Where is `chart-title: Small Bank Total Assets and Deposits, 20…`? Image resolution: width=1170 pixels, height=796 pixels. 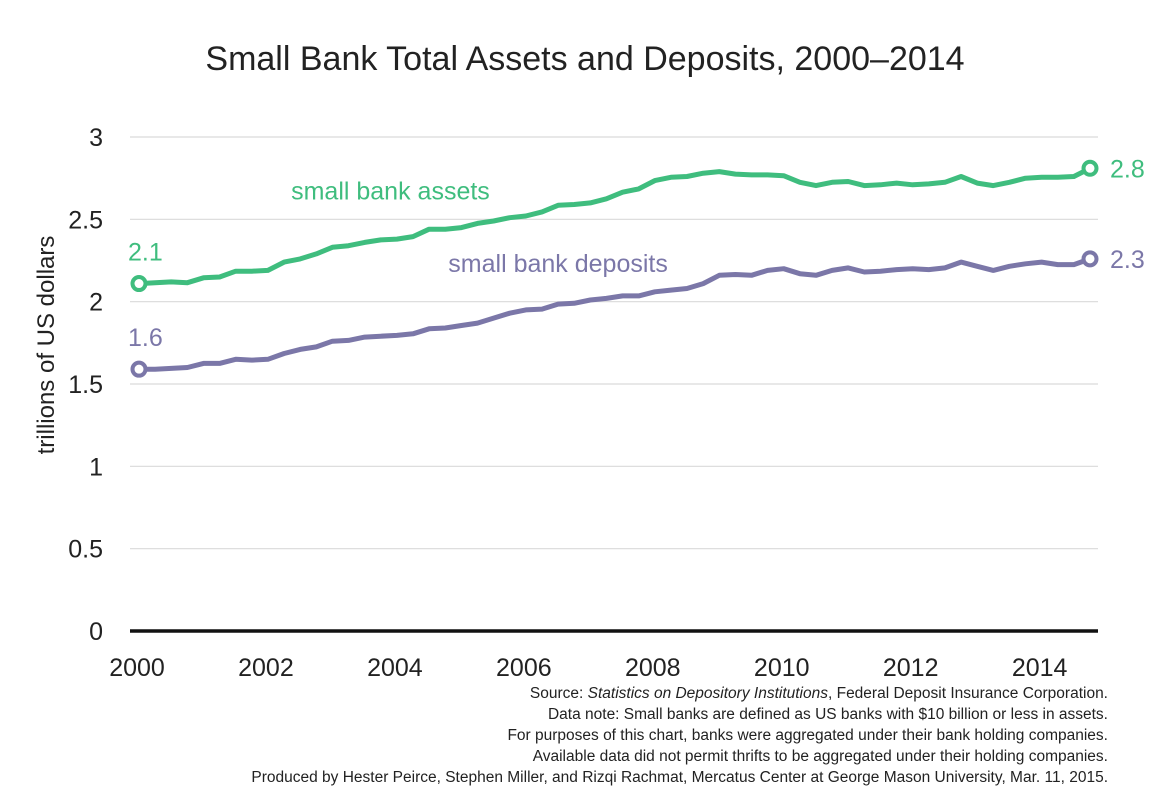 chart-title: Small Bank Total Assets and Deposits, 20… is located at coordinates (585, 59).